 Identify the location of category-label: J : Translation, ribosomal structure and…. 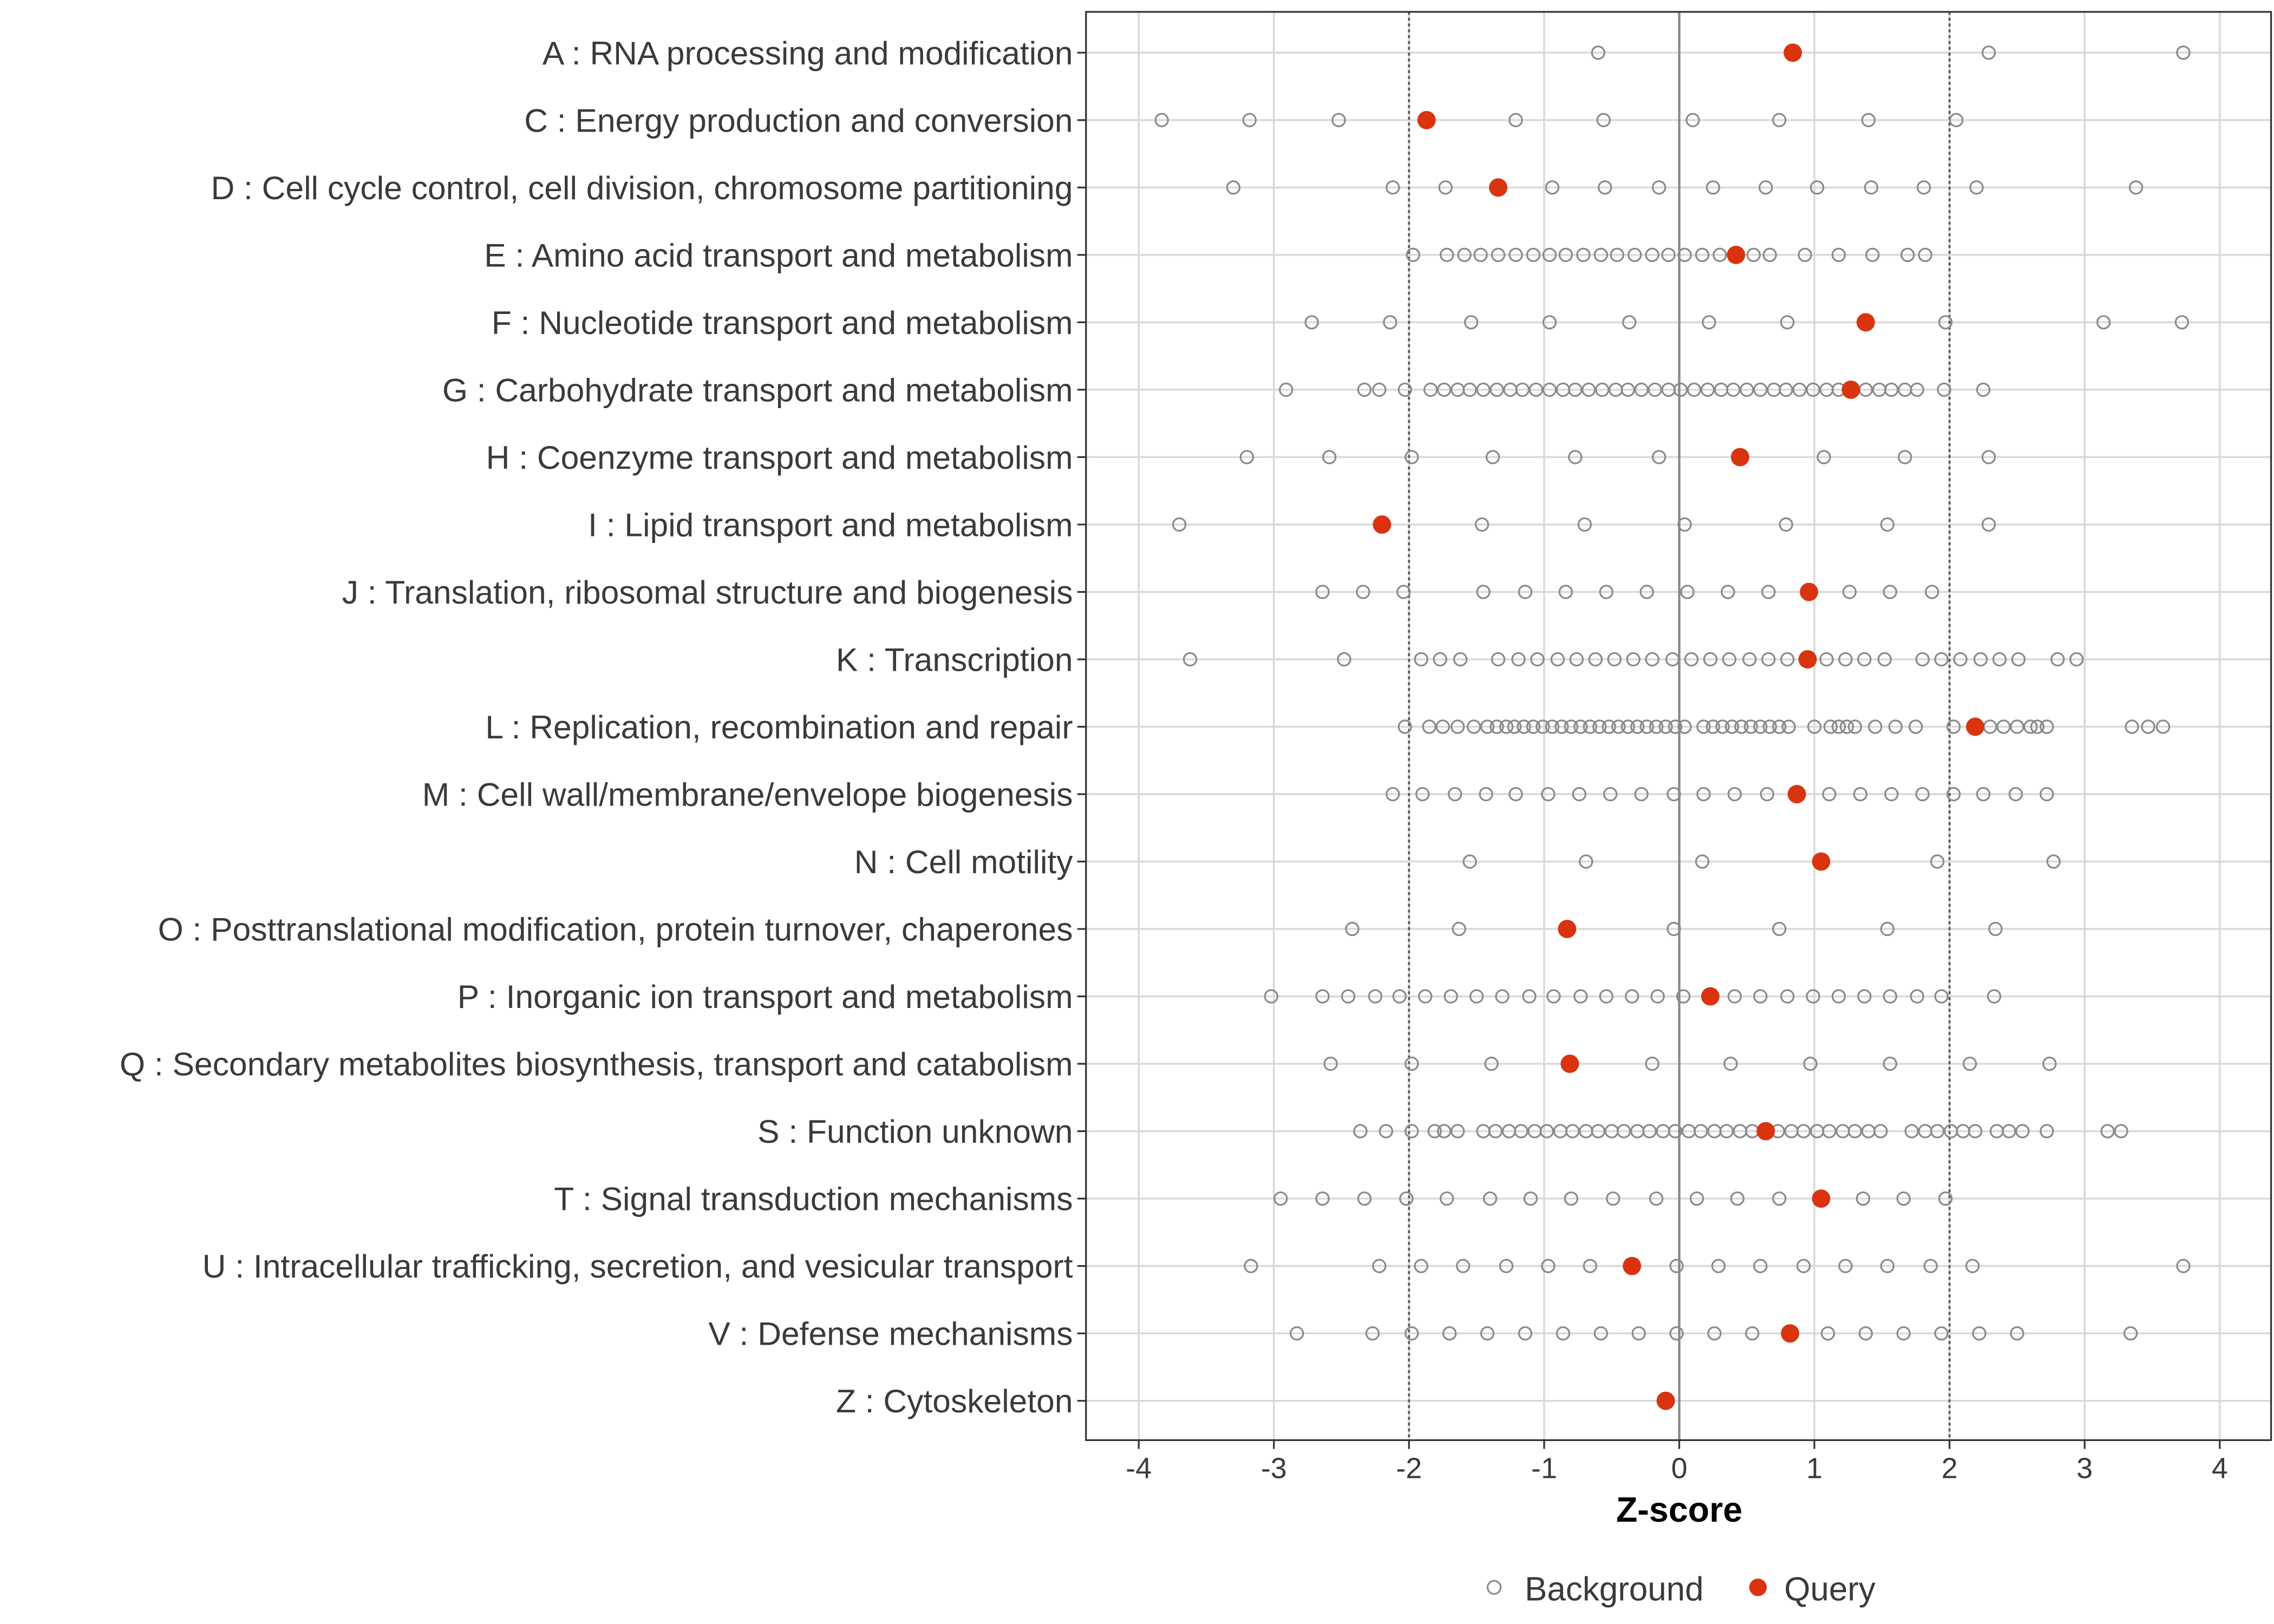
(708, 592).